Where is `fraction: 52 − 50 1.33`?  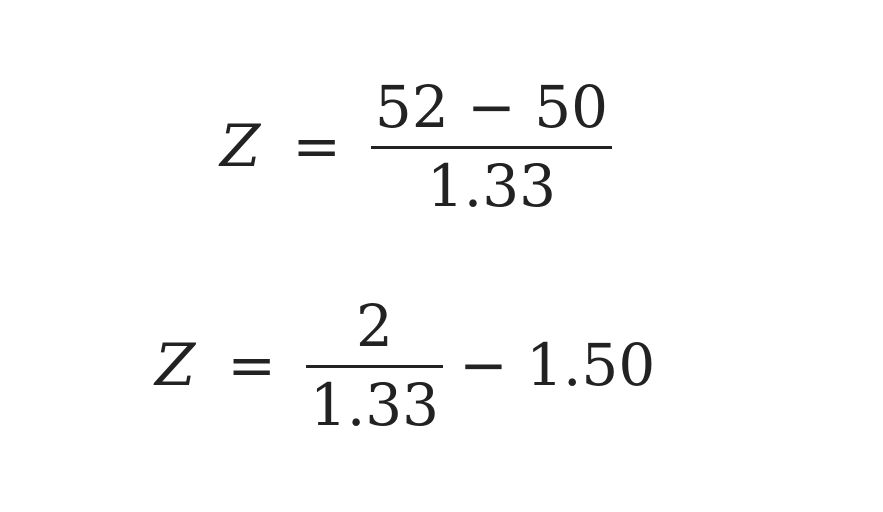 fraction: 52 − 50 1.33 is located at coordinates (491, 146).